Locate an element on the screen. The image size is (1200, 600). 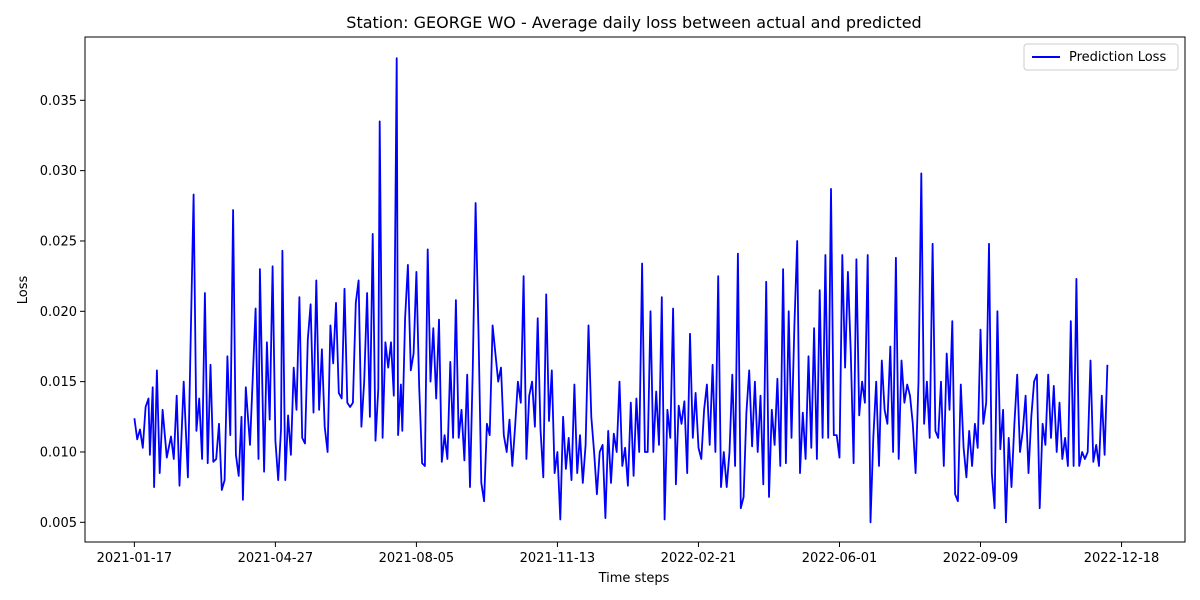
x-tick-label: 2022-09-09 is located at coordinates (981, 558).